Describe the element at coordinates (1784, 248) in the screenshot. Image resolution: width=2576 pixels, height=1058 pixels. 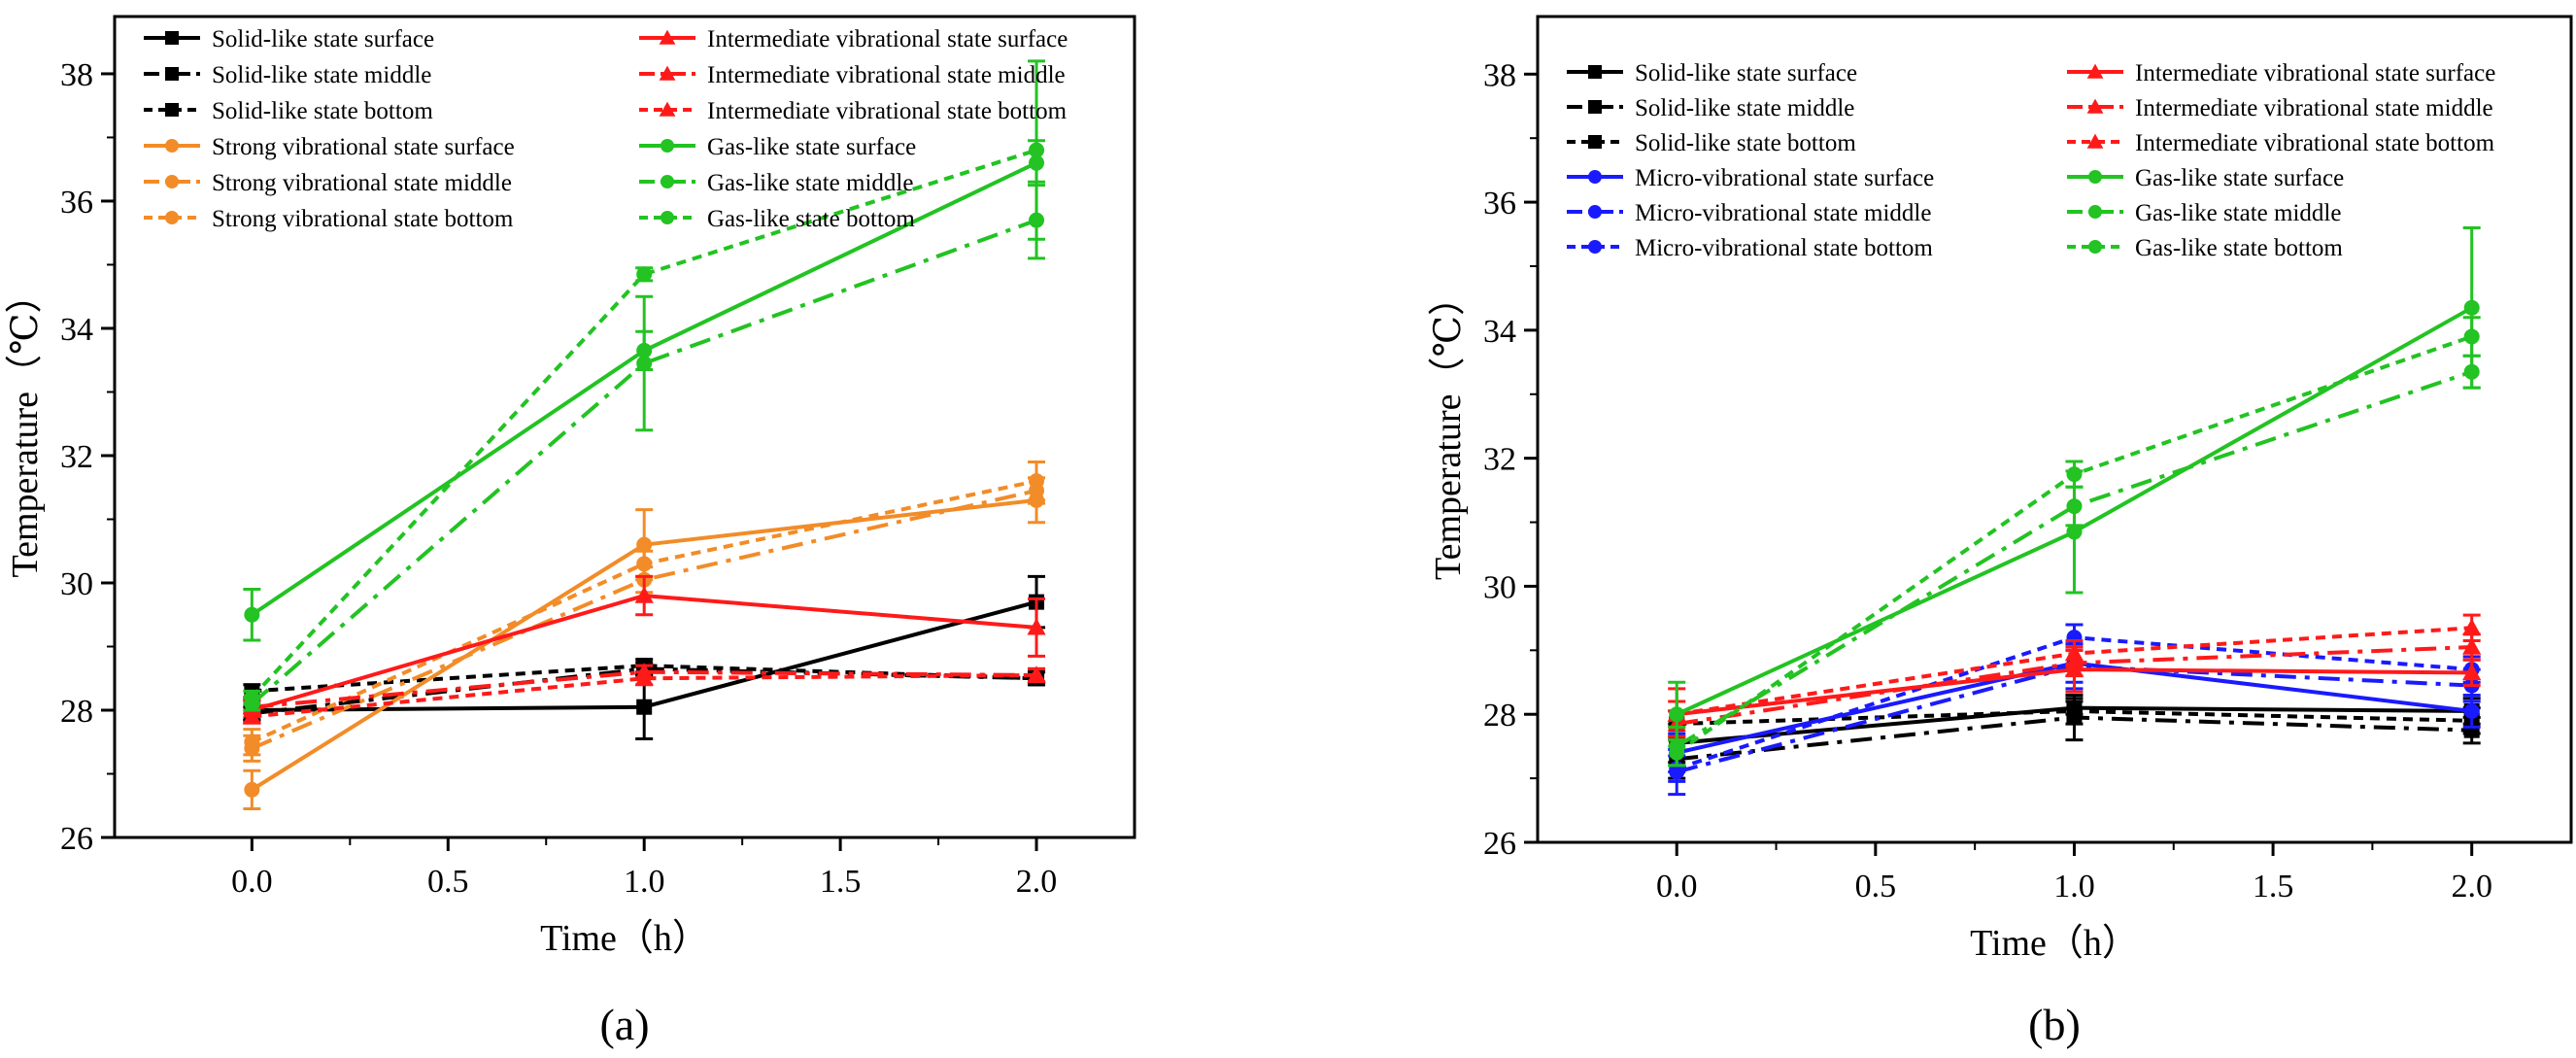
I see `legend-label: Micro-vibrational state bottom` at that location.